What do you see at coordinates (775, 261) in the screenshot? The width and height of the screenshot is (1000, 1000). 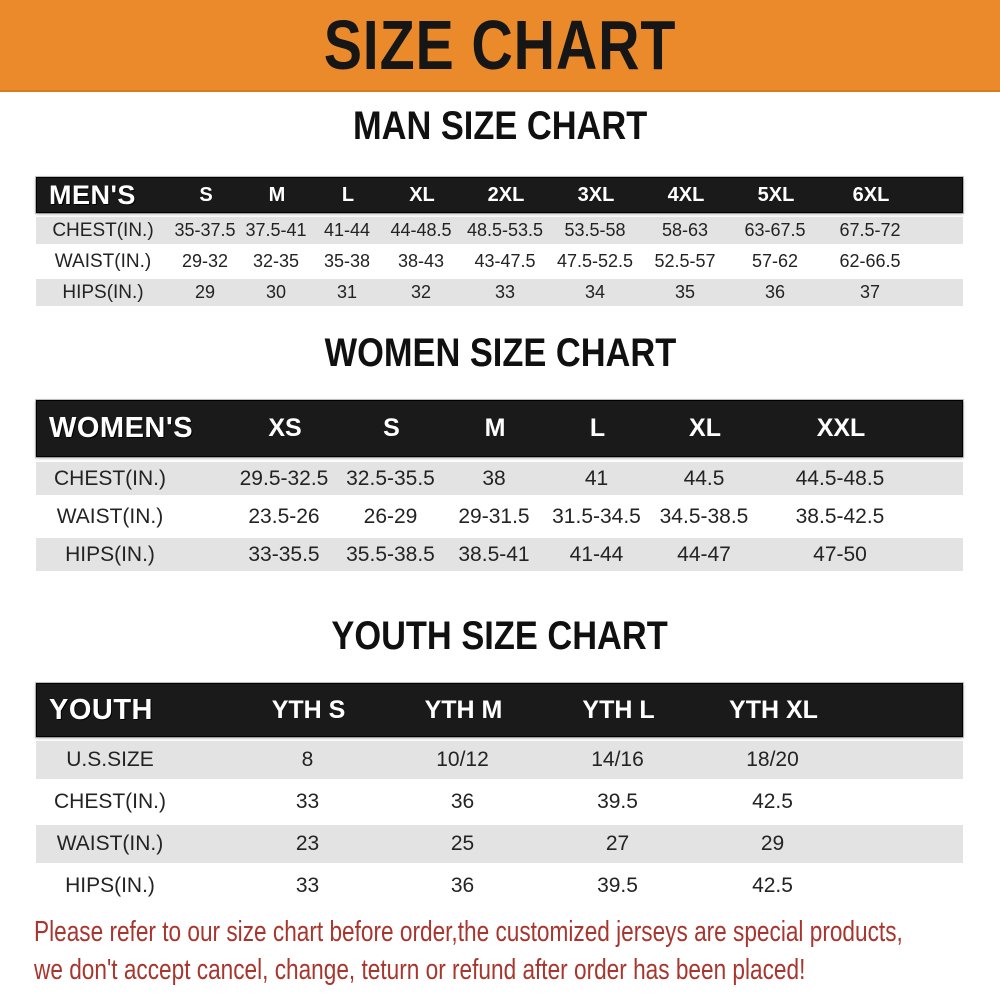 I see `size-cell: 57-62` at bounding box center [775, 261].